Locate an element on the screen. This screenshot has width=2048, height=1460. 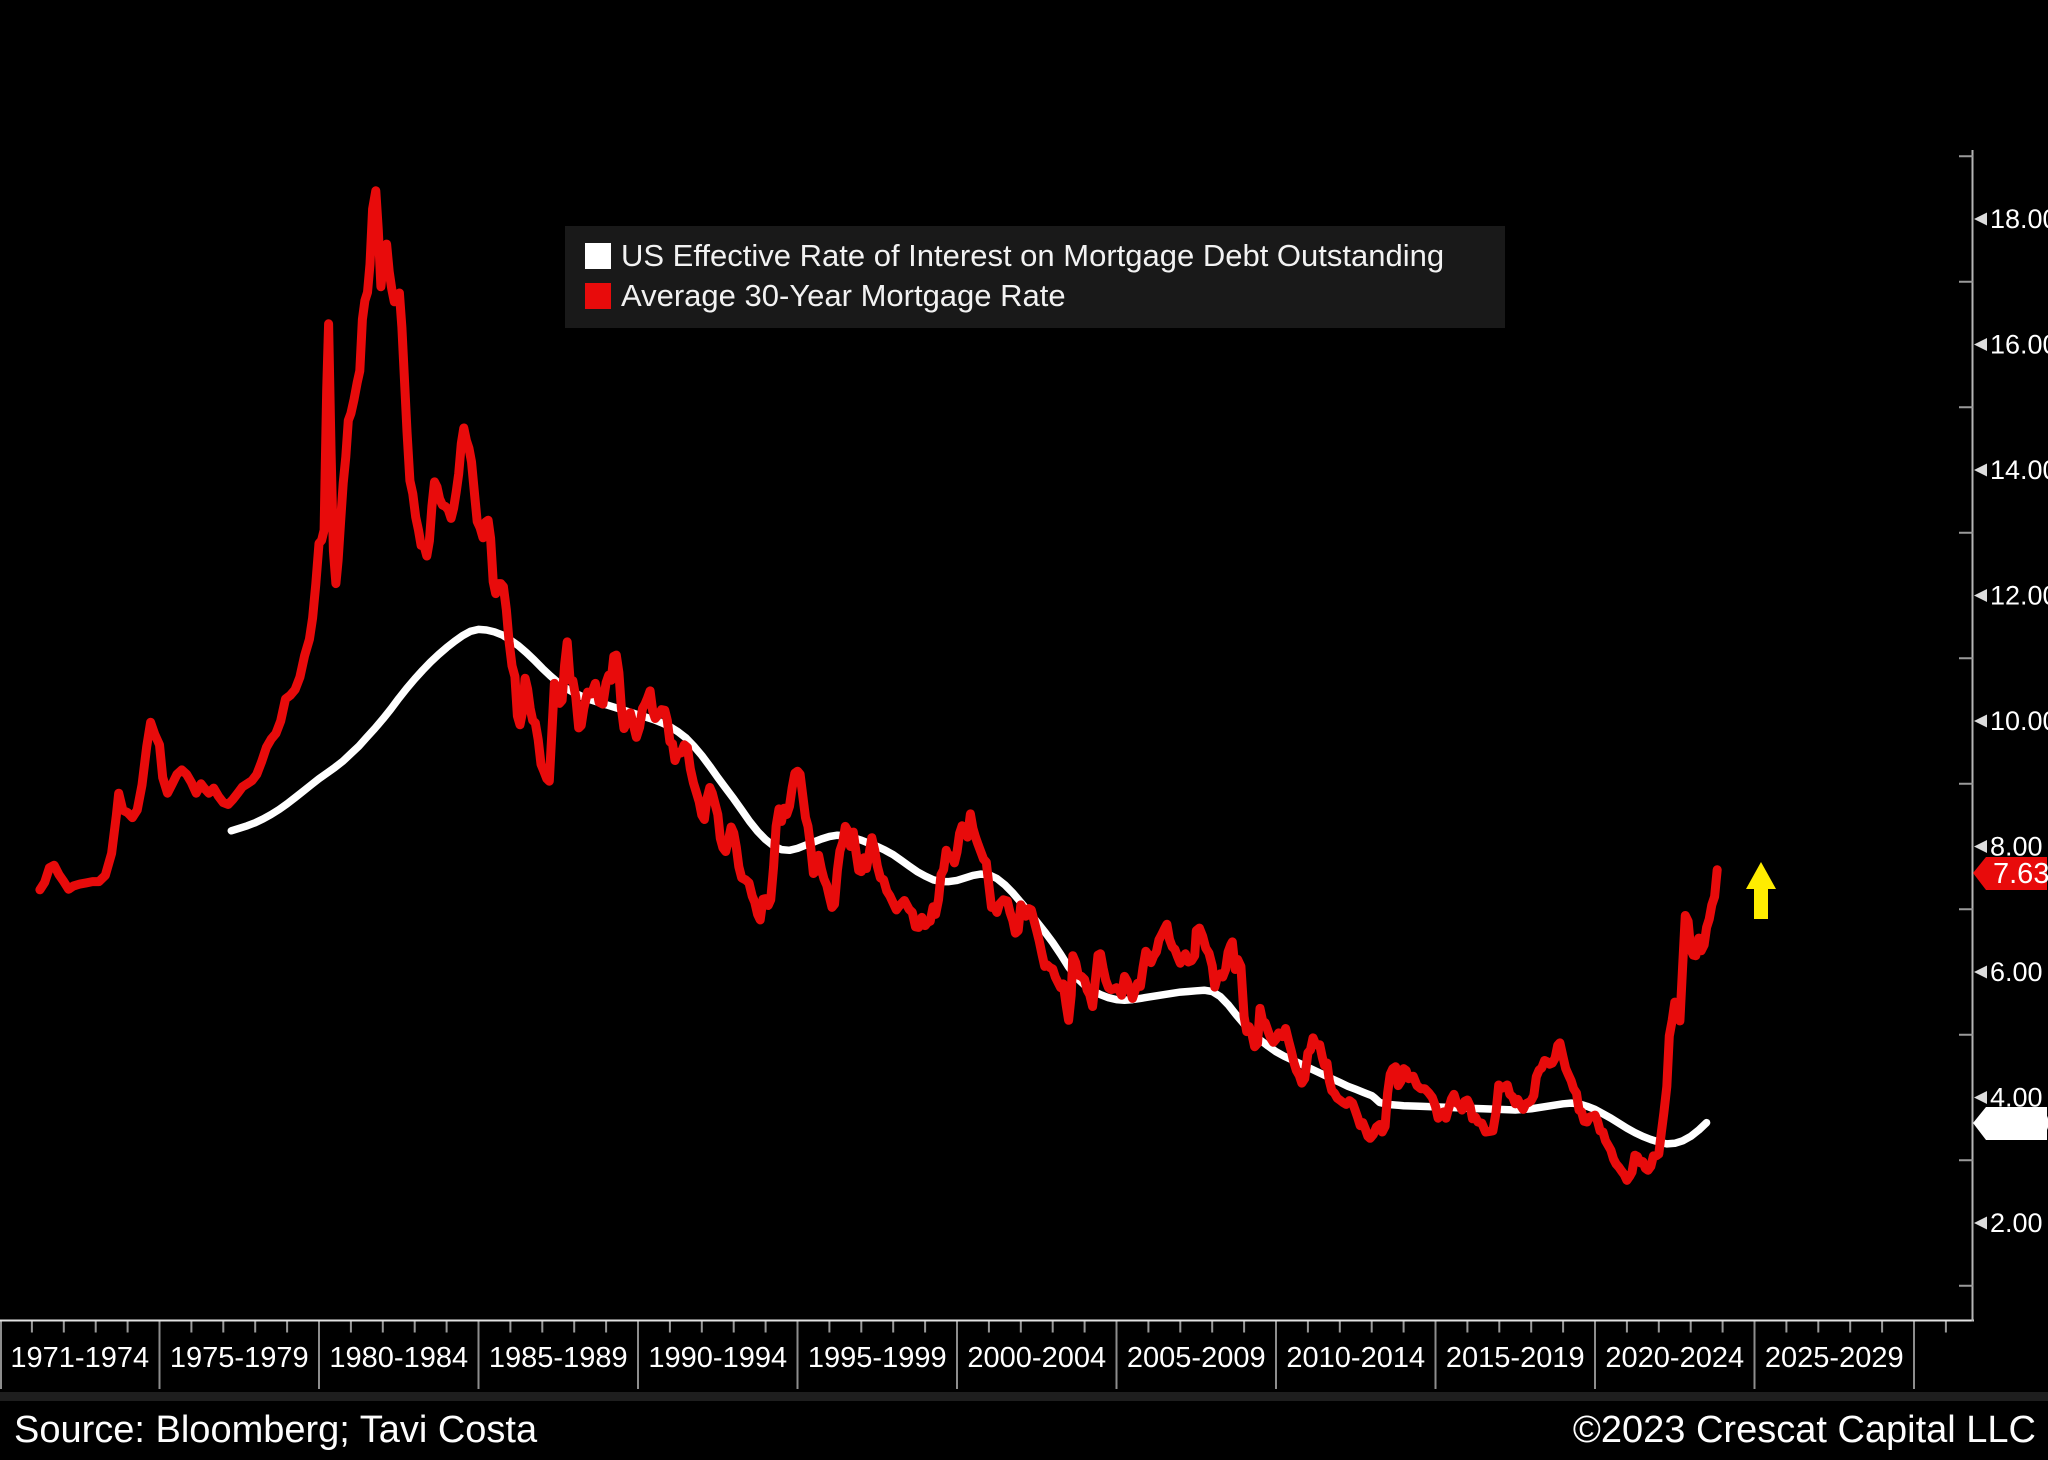
legend-item-average-rate: Average 30-Year Mortgage Rate is located at coordinates (1037, 296).